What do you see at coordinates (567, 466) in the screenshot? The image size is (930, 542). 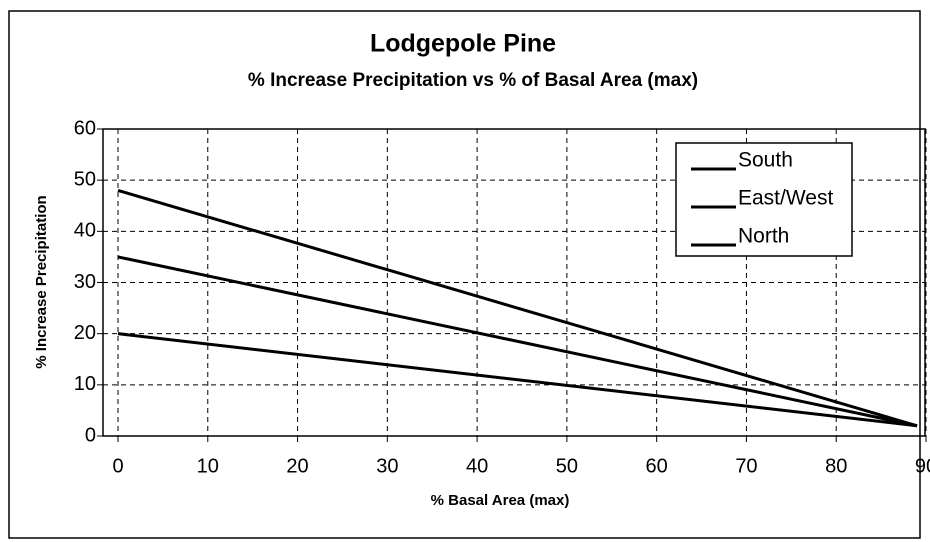 I see `x-tick-label: 50` at bounding box center [567, 466].